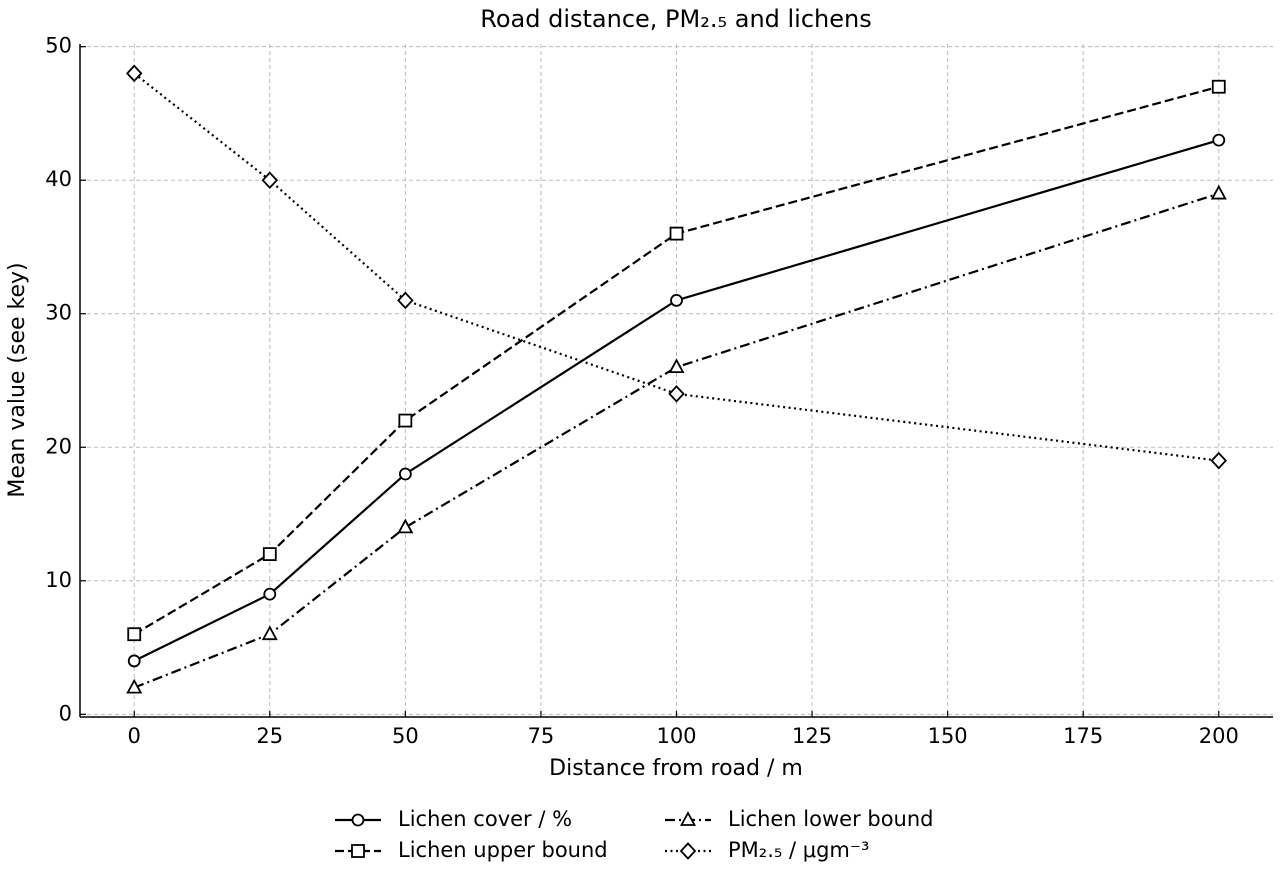 This screenshot has height=884, width=1280. What do you see at coordinates (405, 736) in the screenshot?
I see `x-tick-label: 50` at bounding box center [405, 736].